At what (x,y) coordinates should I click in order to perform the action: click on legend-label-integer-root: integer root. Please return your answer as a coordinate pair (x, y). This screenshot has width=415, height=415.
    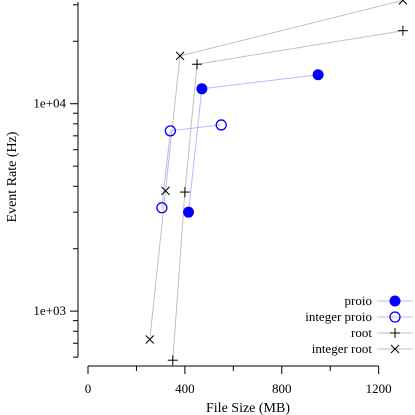
    Looking at the image, I should click on (342, 348).